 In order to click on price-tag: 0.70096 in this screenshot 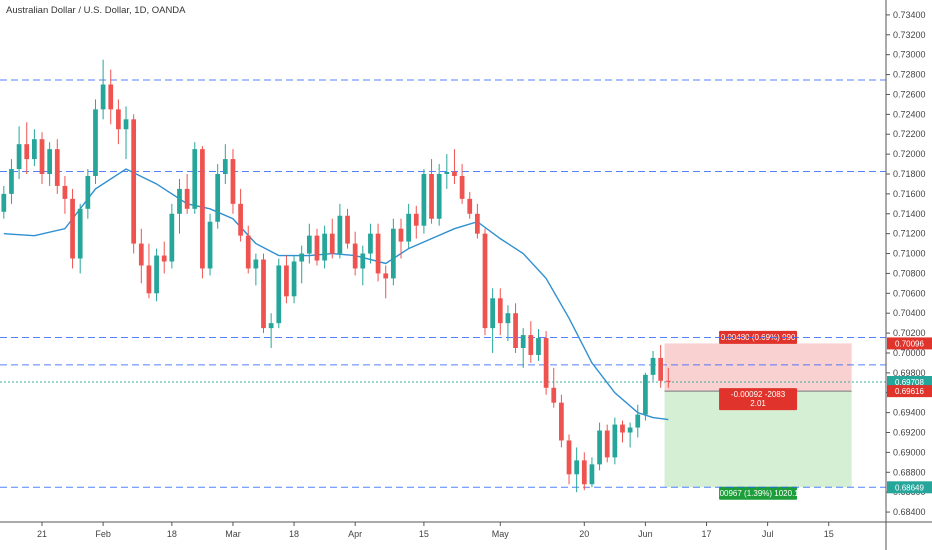, I will do `click(909, 343)`.